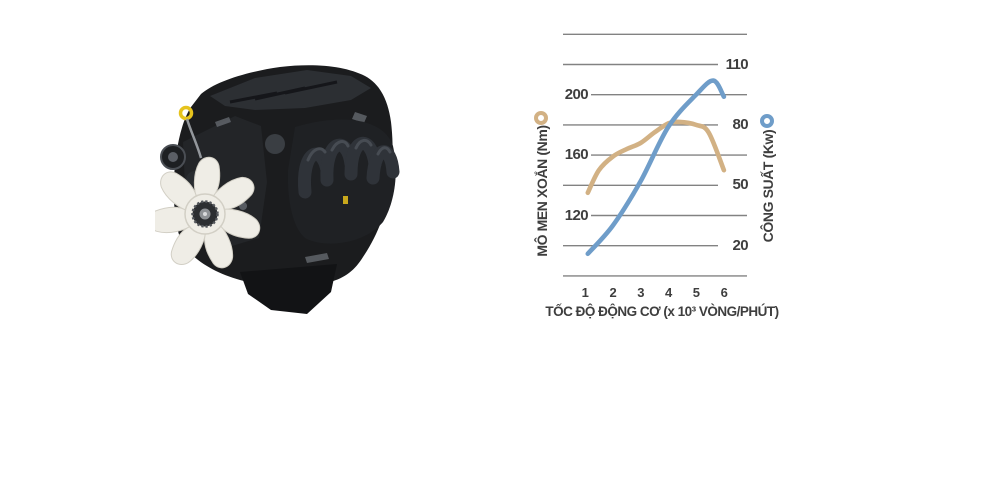 This screenshot has height=478, width=986. I want to click on x-axis-tick-6: 6, so click(724, 292).